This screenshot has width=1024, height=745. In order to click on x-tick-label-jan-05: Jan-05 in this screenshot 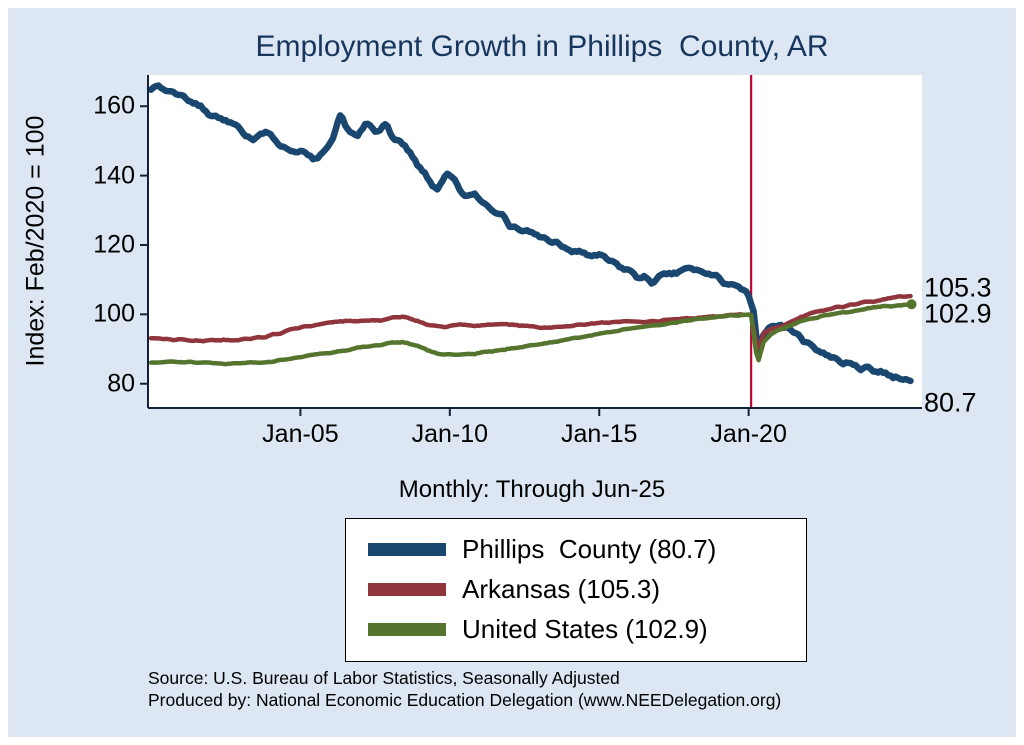, I will do `click(300, 434)`.